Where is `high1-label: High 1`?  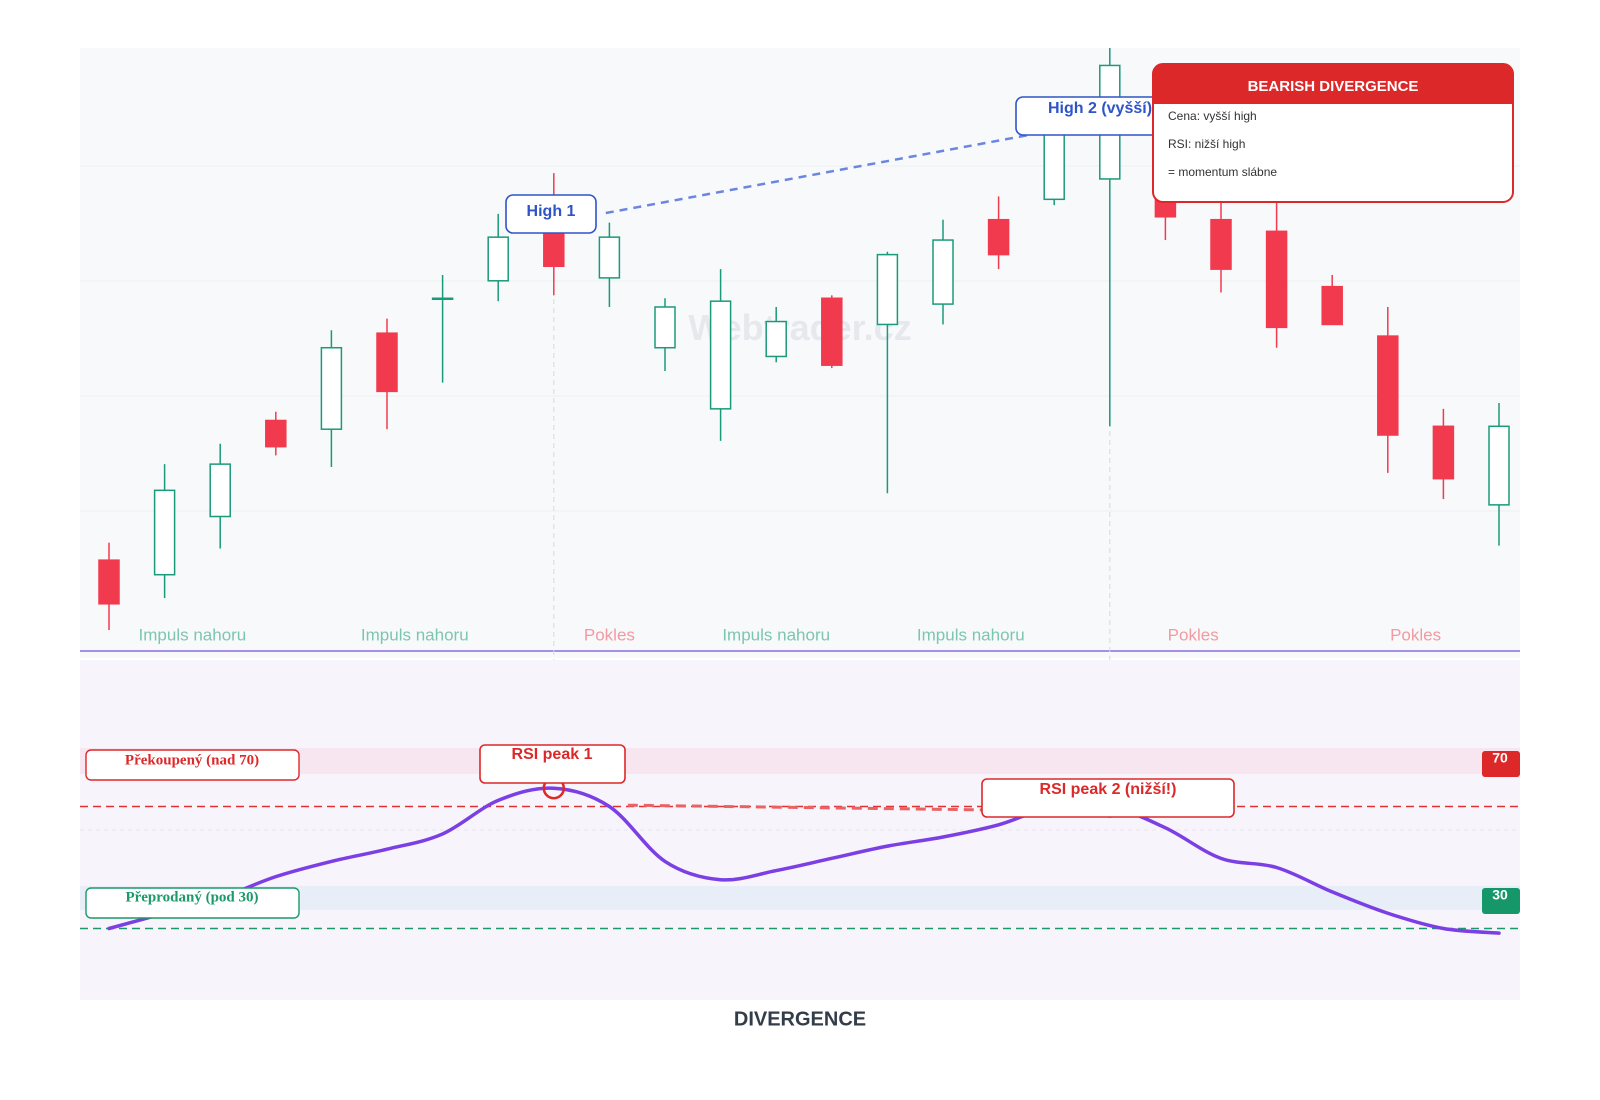
high1-label: High 1 is located at coordinates (551, 211).